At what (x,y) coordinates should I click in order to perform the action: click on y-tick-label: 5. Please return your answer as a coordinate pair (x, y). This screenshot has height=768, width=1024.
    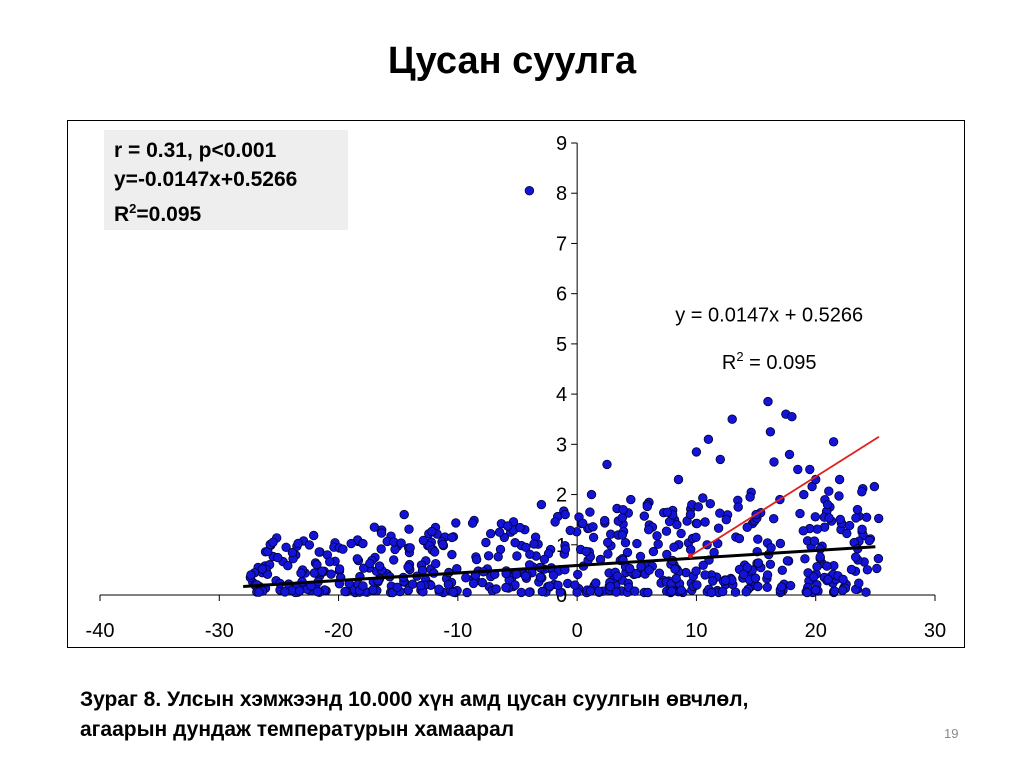
    Looking at the image, I should click on (561, 345).